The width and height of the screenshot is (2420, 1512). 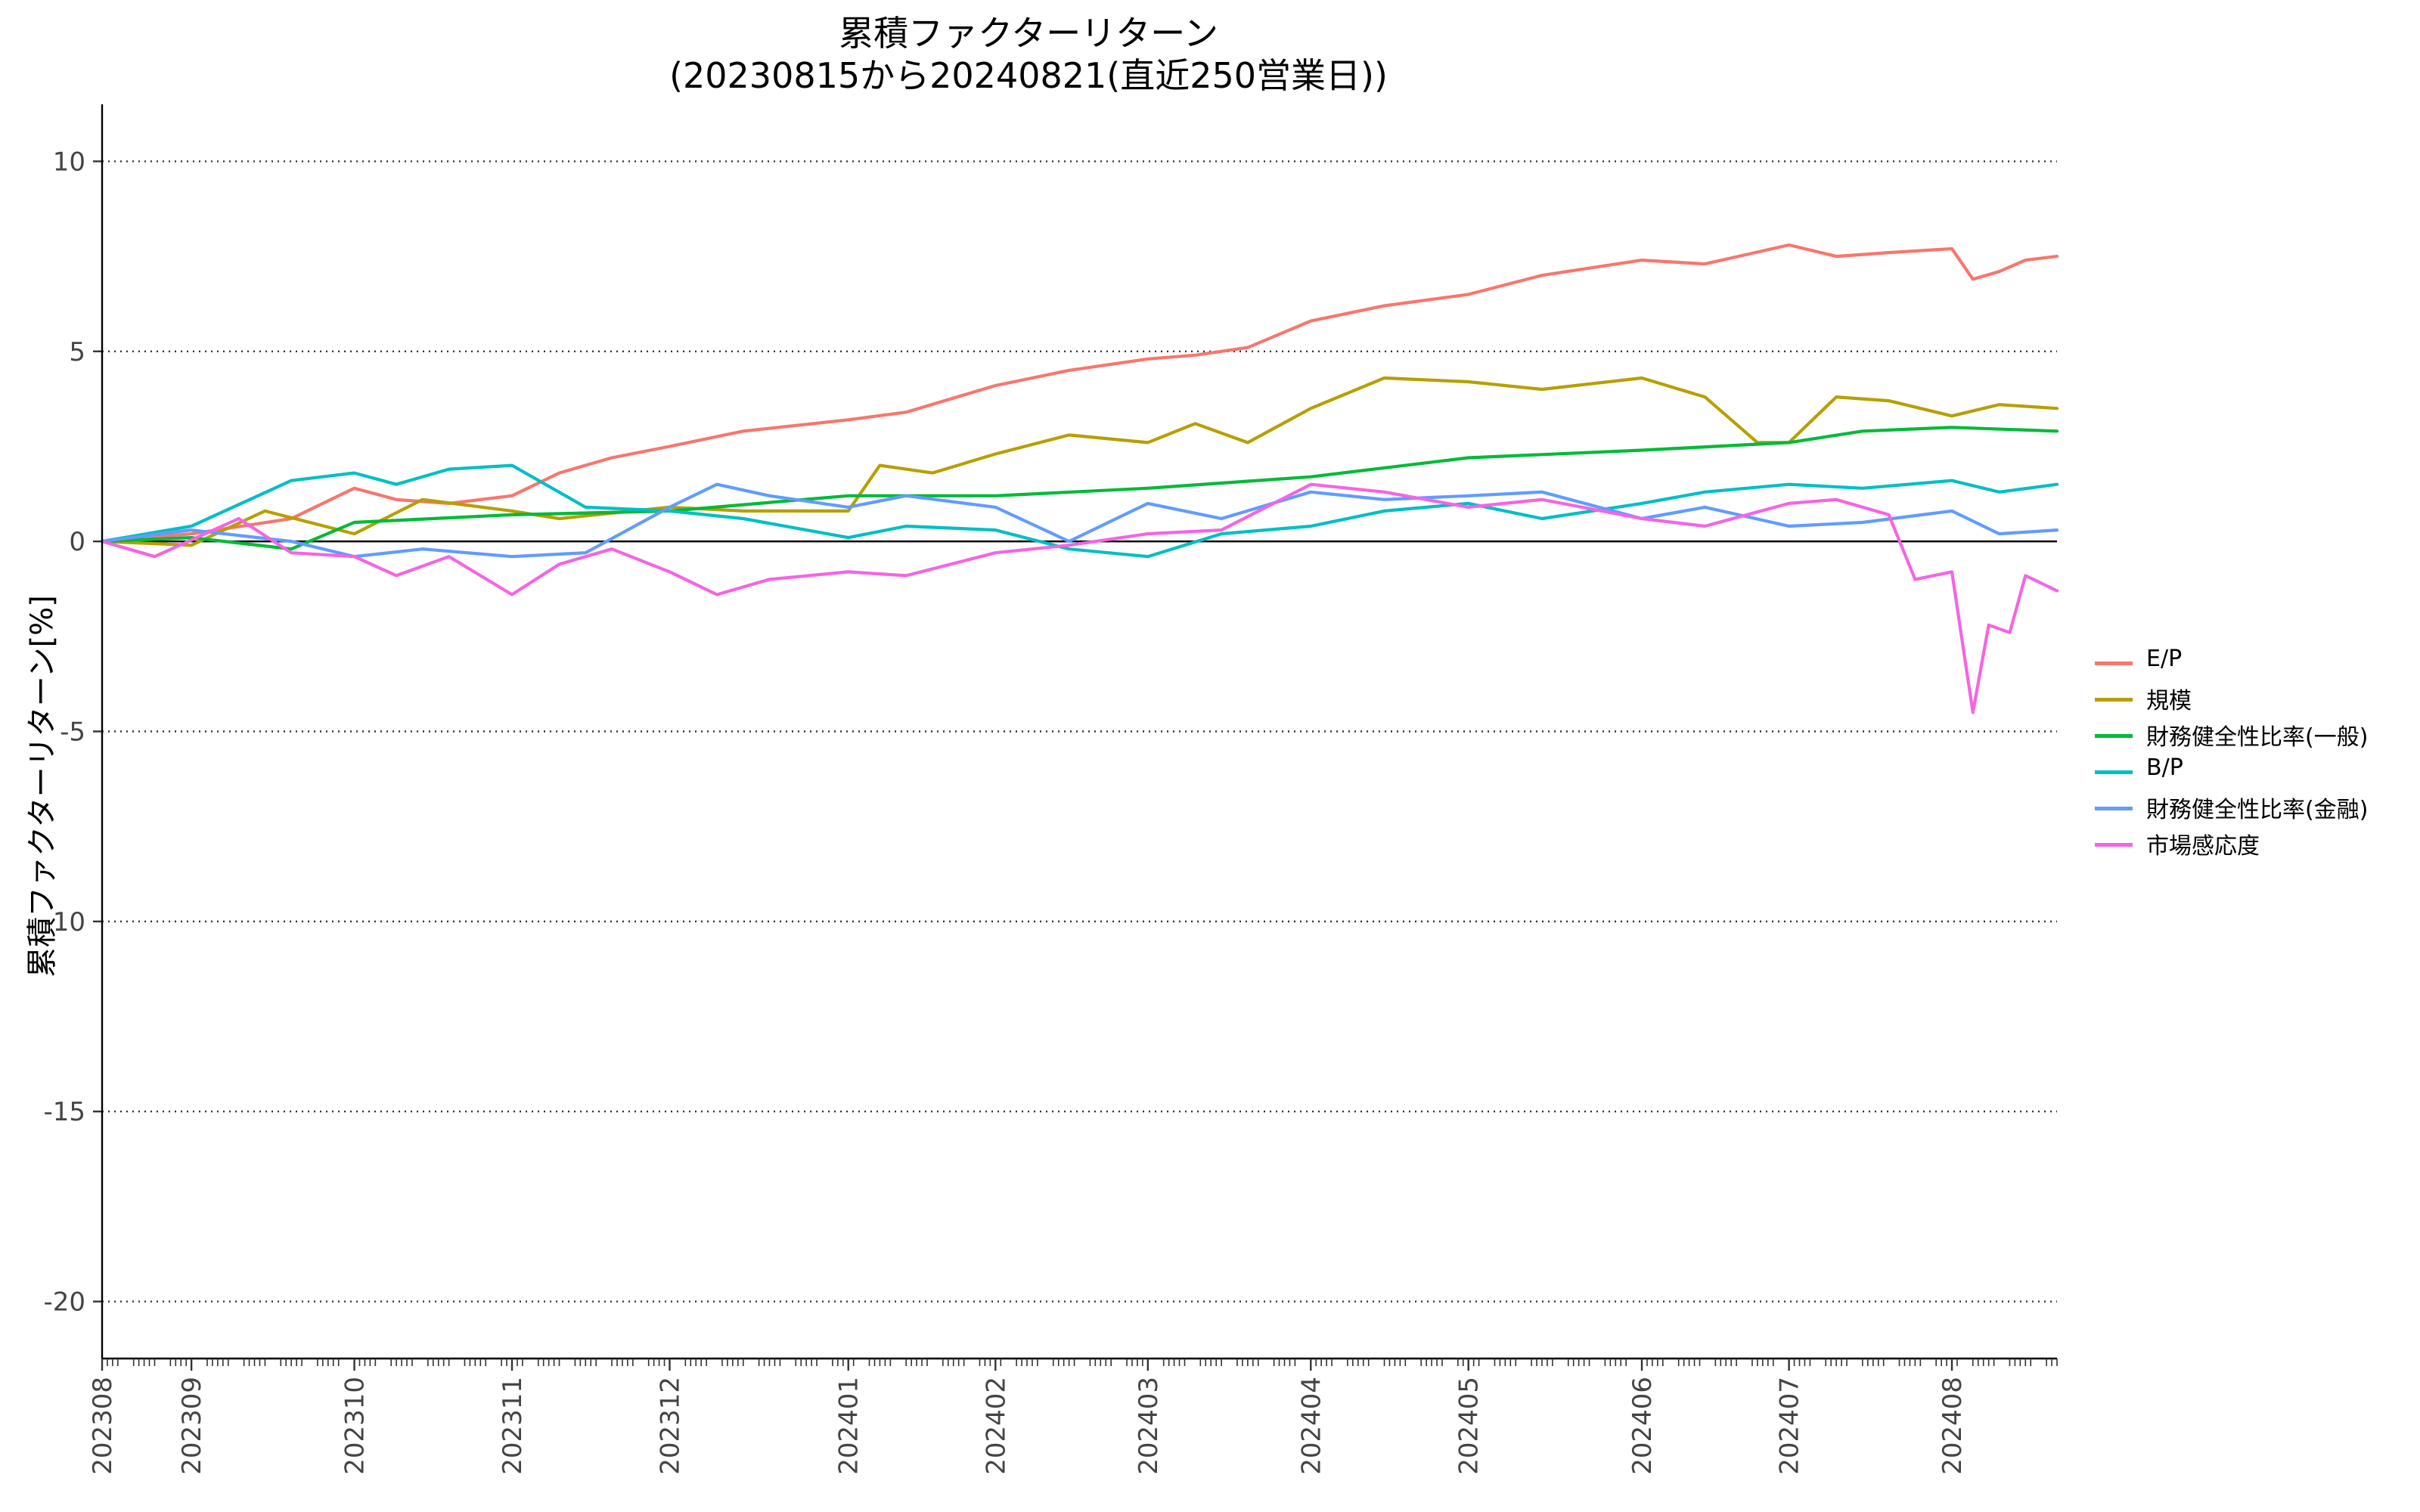 I want to click on y-tick-label: -15, so click(x=64, y=1112).